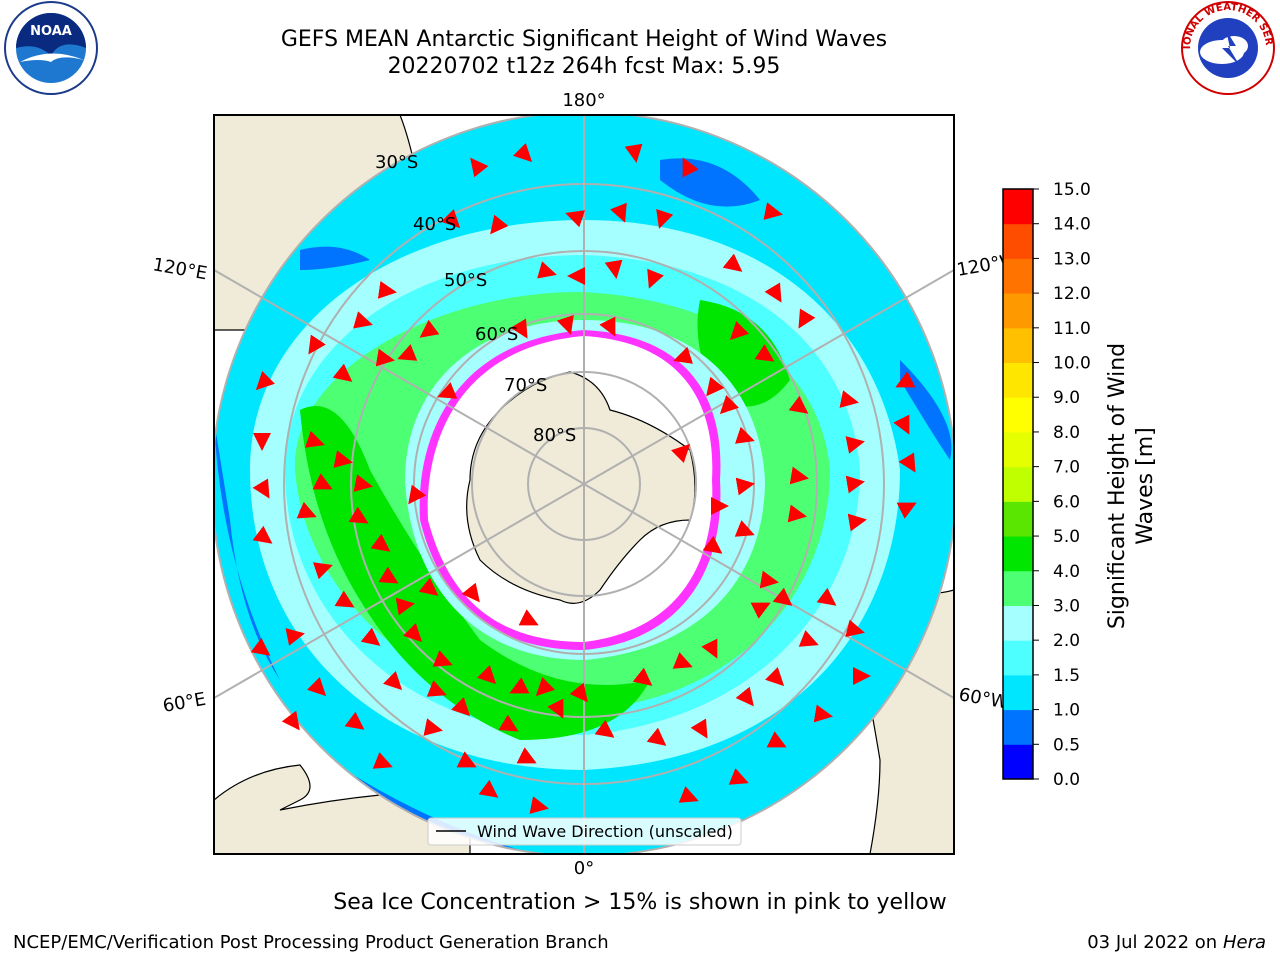 This screenshot has width=1280, height=960. I want to click on colorbar-tick-label: 12.0, so click(1072, 294).